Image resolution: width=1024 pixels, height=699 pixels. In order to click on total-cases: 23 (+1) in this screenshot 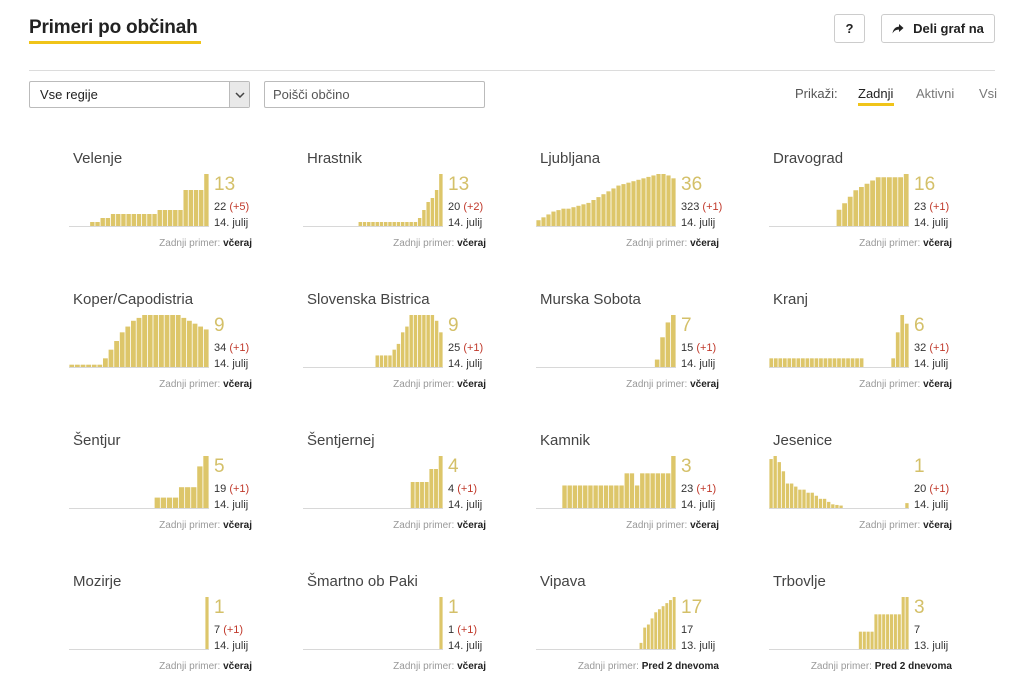, I will do `click(698, 489)`.